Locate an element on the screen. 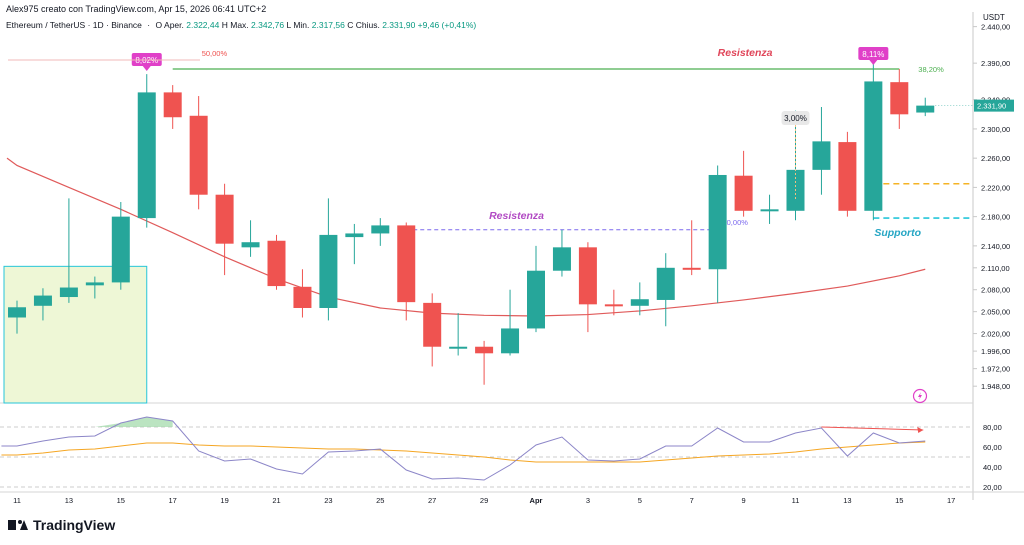 This screenshot has height=545, width=1024. tradingview-icon is located at coordinates (18, 525).